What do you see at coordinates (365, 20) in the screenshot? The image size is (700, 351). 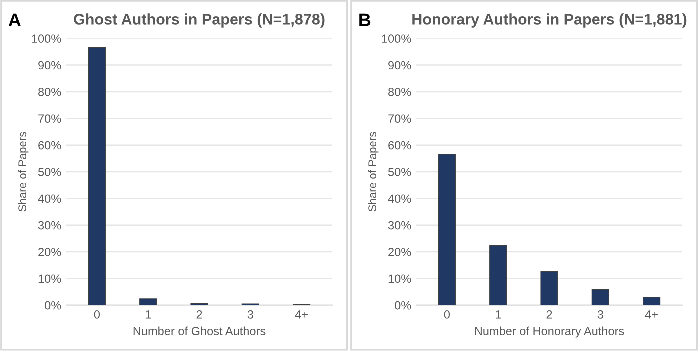 I see `text: B` at bounding box center [365, 20].